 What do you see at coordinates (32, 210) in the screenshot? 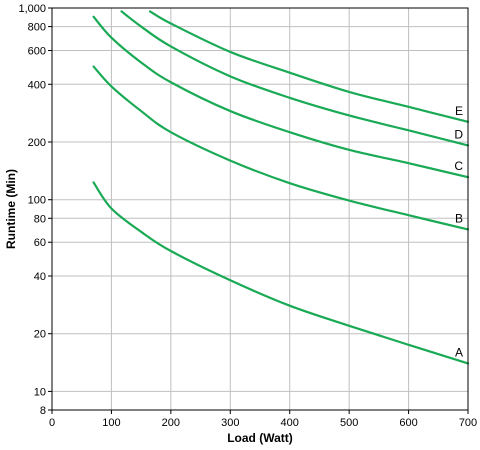
I see `y-tick-labels: 8 10 20 40 60 80 100 200 400 600 800 1,000` at bounding box center [32, 210].